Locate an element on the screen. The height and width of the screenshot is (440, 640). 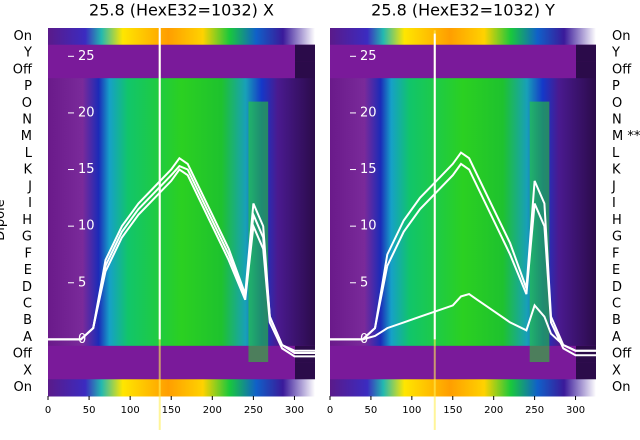
row-label: O is located at coordinates (617, 103).